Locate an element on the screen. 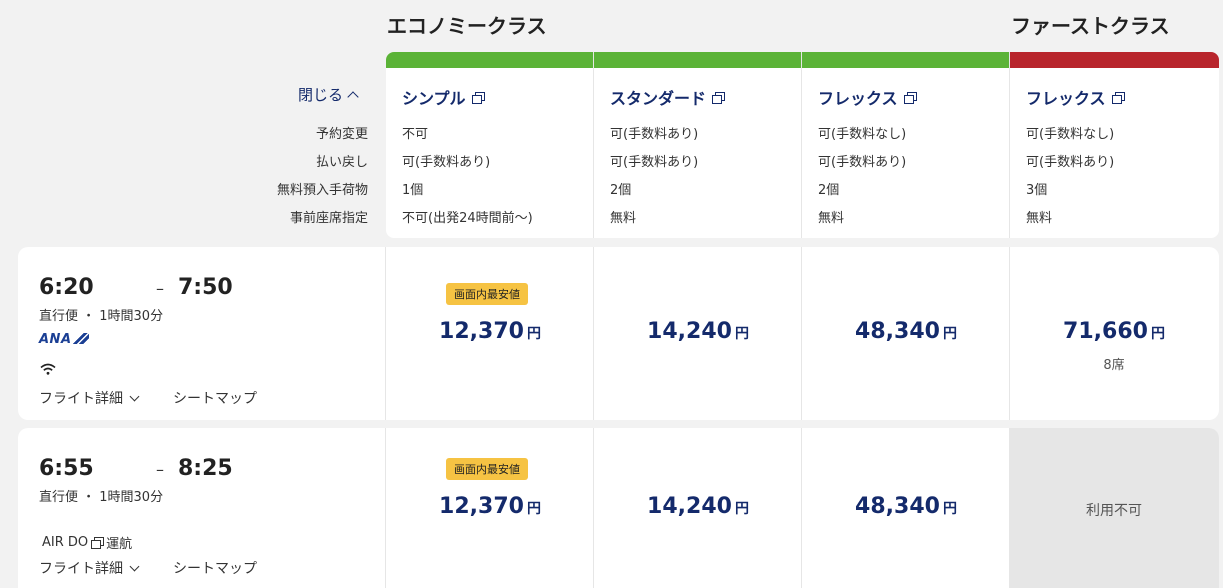 The width and height of the screenshot is (1223, 588). fare-value: 3個 is located at coordinates (1037, 190).